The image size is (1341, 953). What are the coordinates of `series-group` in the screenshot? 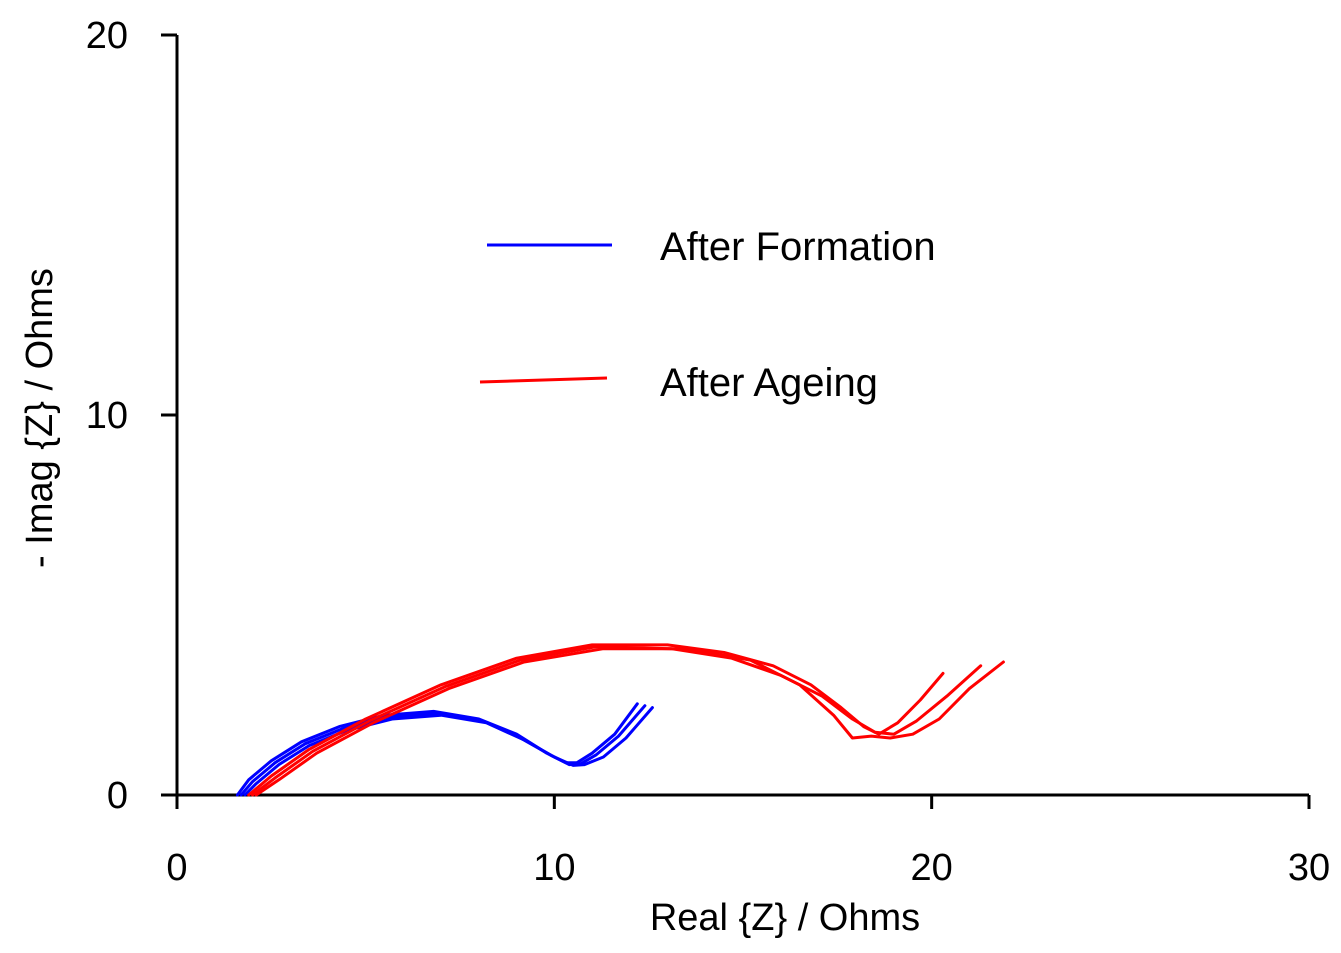 It's located at (620, 720).